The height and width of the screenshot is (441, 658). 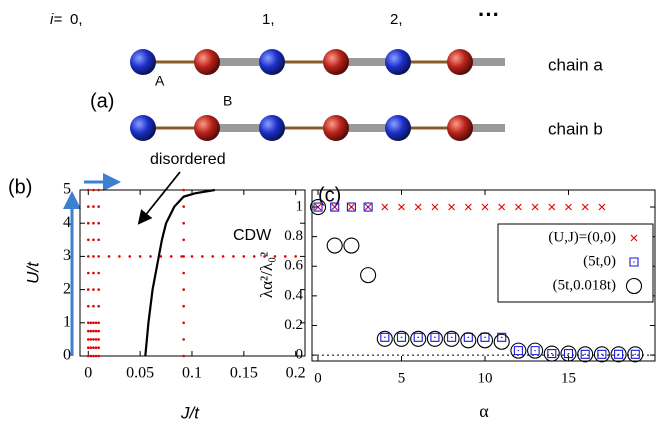 What do you see at coordinates (489, 14) in the screenshot?
I see `ellipsis: ···` at bounding box center [489, 14].